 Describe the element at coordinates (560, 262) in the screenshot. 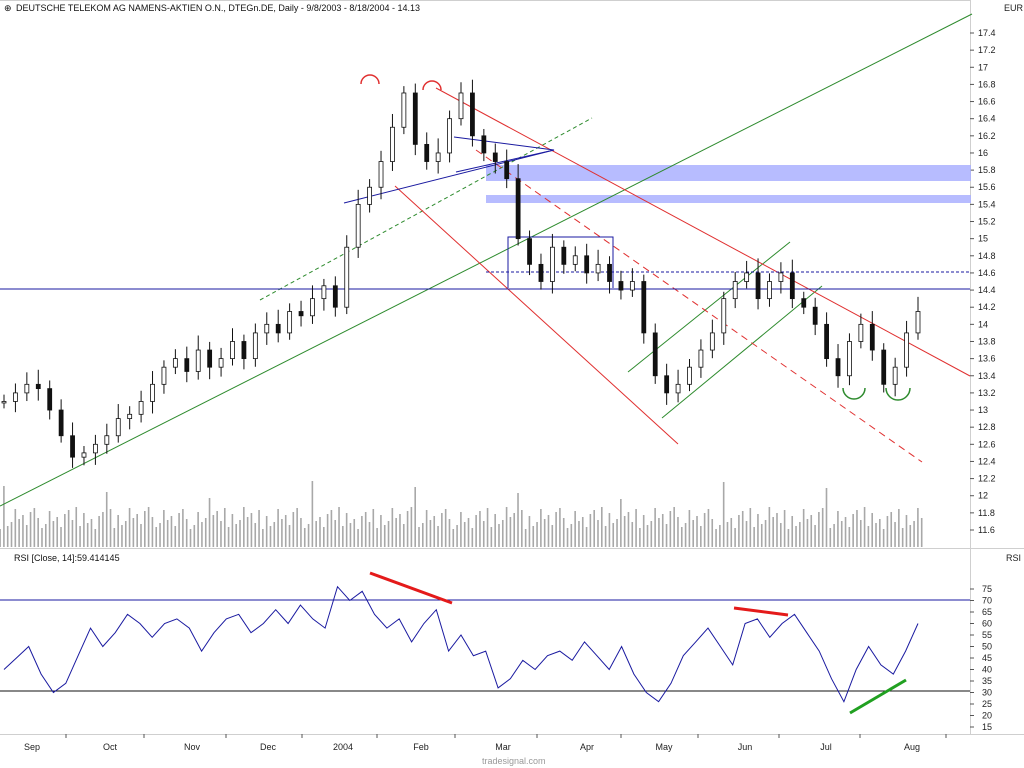

I see `rectangle-pattern` at that location.